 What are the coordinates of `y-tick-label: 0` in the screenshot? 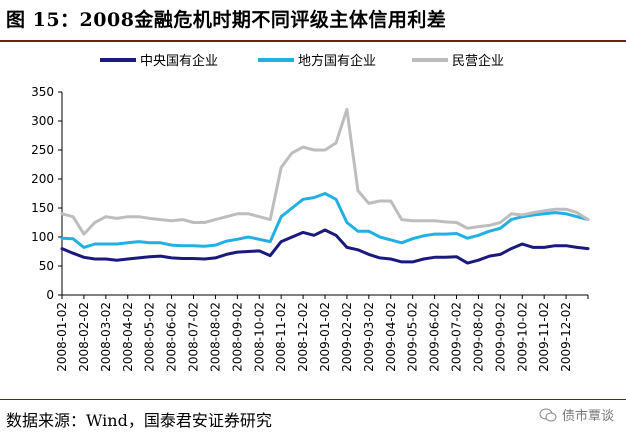 It's located at (50, 295).